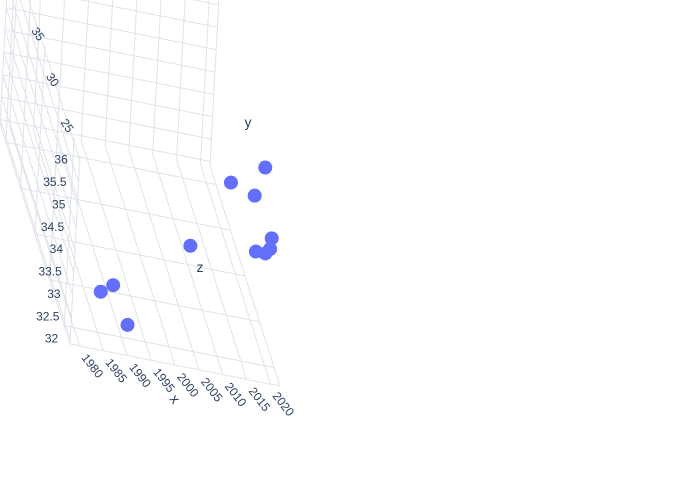 The height and width of the screenshot is (500, 700). I want to click on y-tick-label: 25, so click(67, 125).